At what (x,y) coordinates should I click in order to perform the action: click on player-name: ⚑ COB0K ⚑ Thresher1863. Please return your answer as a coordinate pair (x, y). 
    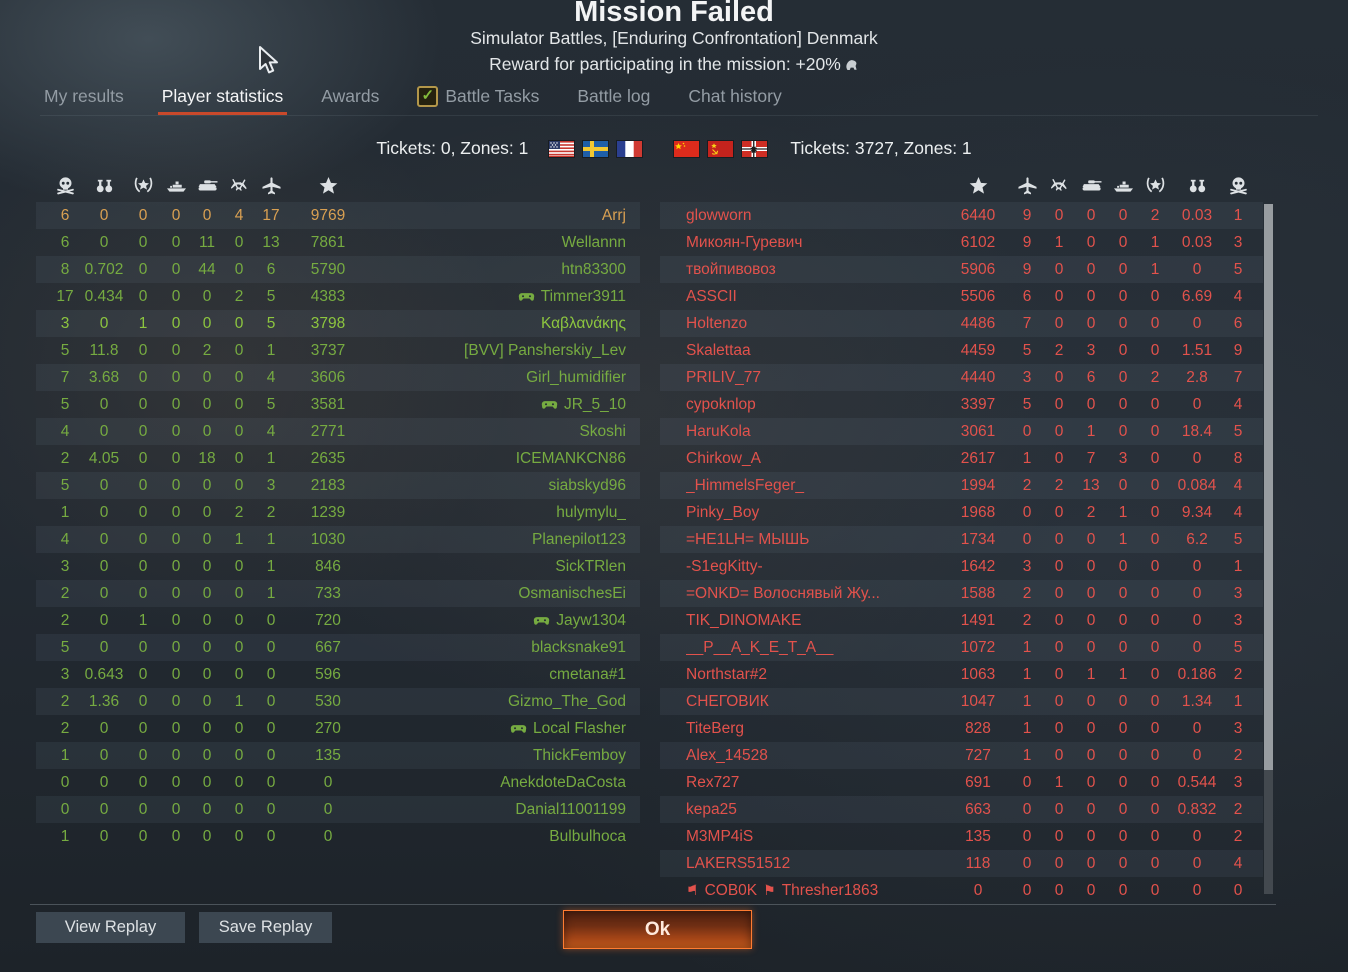
    Looking at the image, I should click on (815, 891).